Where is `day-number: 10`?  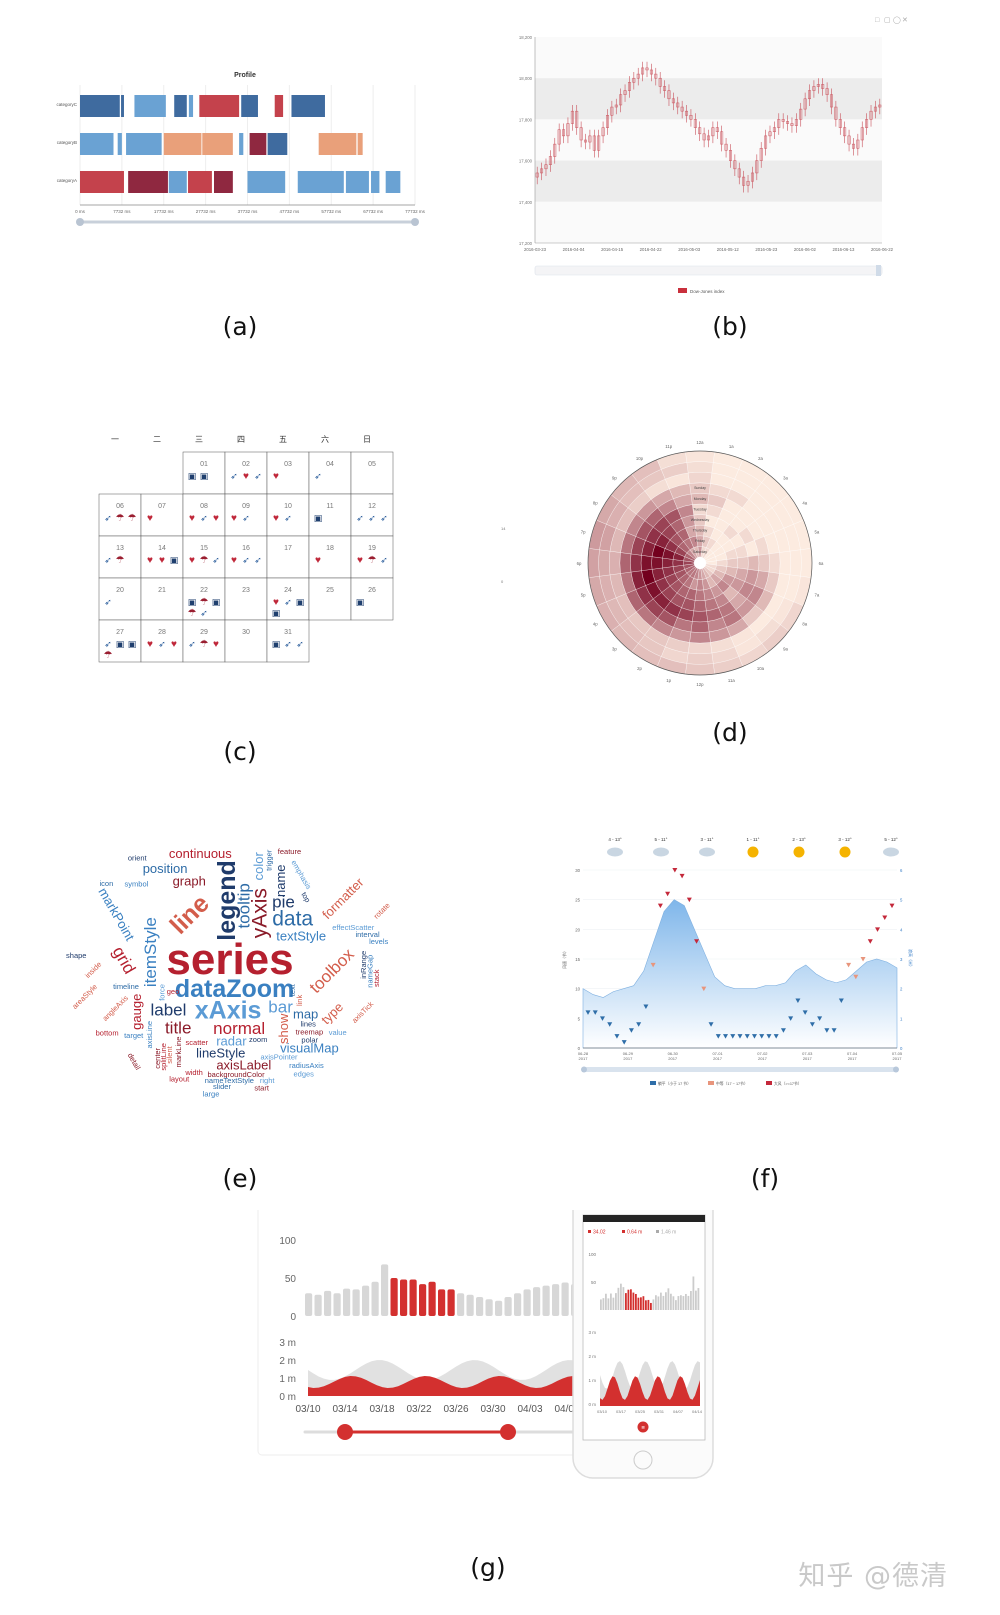 day-number: 10 is located at coordinates (288, 506).